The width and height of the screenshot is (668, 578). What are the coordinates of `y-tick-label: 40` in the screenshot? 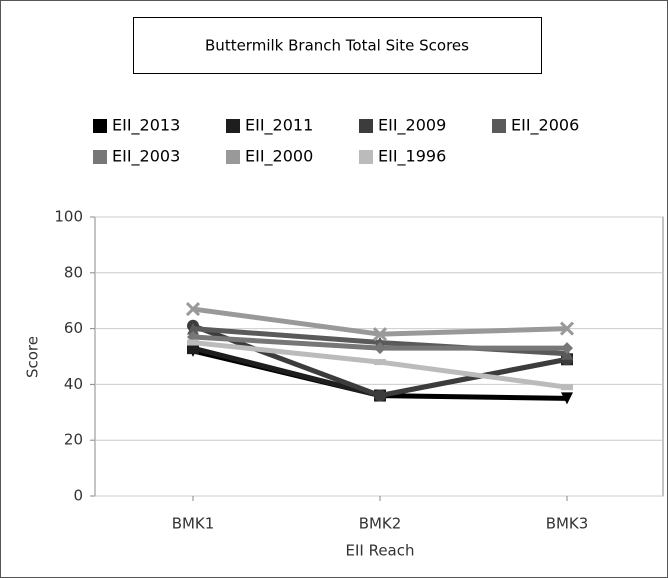 It's located at (73, 384).